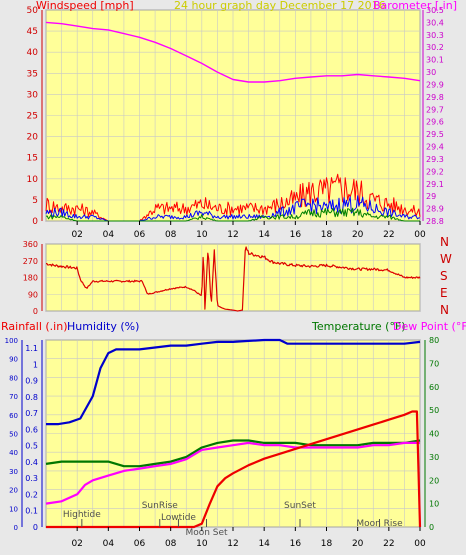 This screenshot has height=555, width=466. I want to click on y-tick-label-rain: 0.7, so click(31, 413).